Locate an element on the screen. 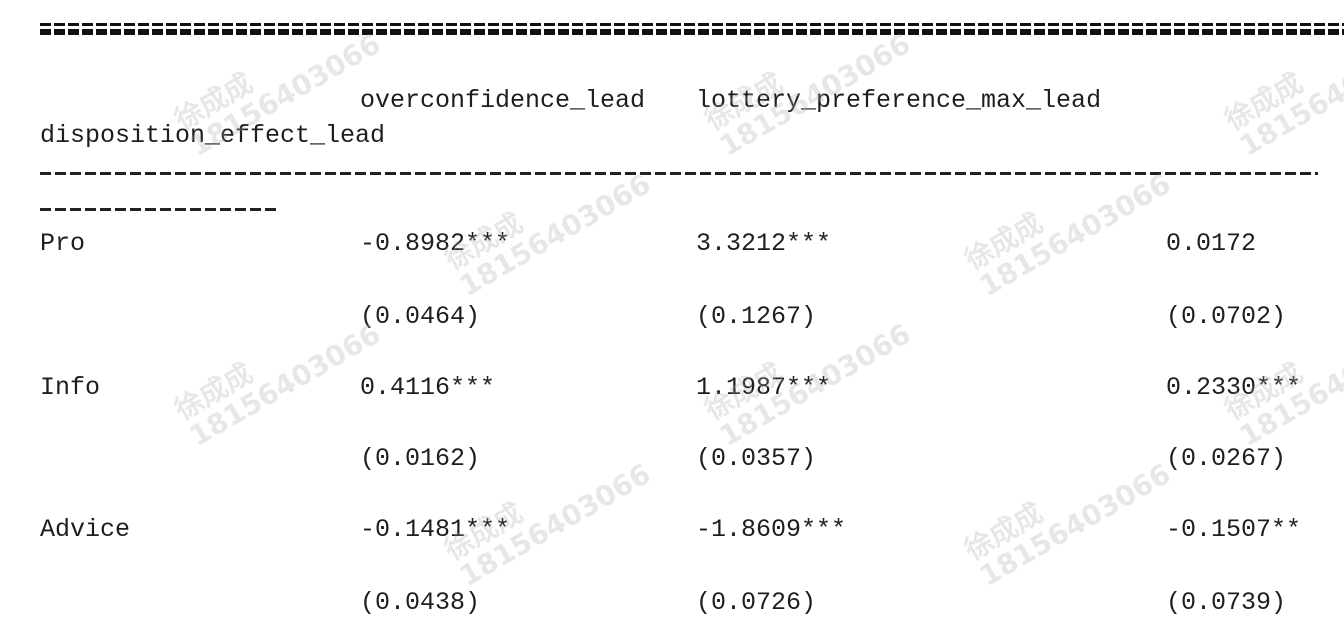 The image size is (1344, 642). header-rule is located at coordinates (679, 173).